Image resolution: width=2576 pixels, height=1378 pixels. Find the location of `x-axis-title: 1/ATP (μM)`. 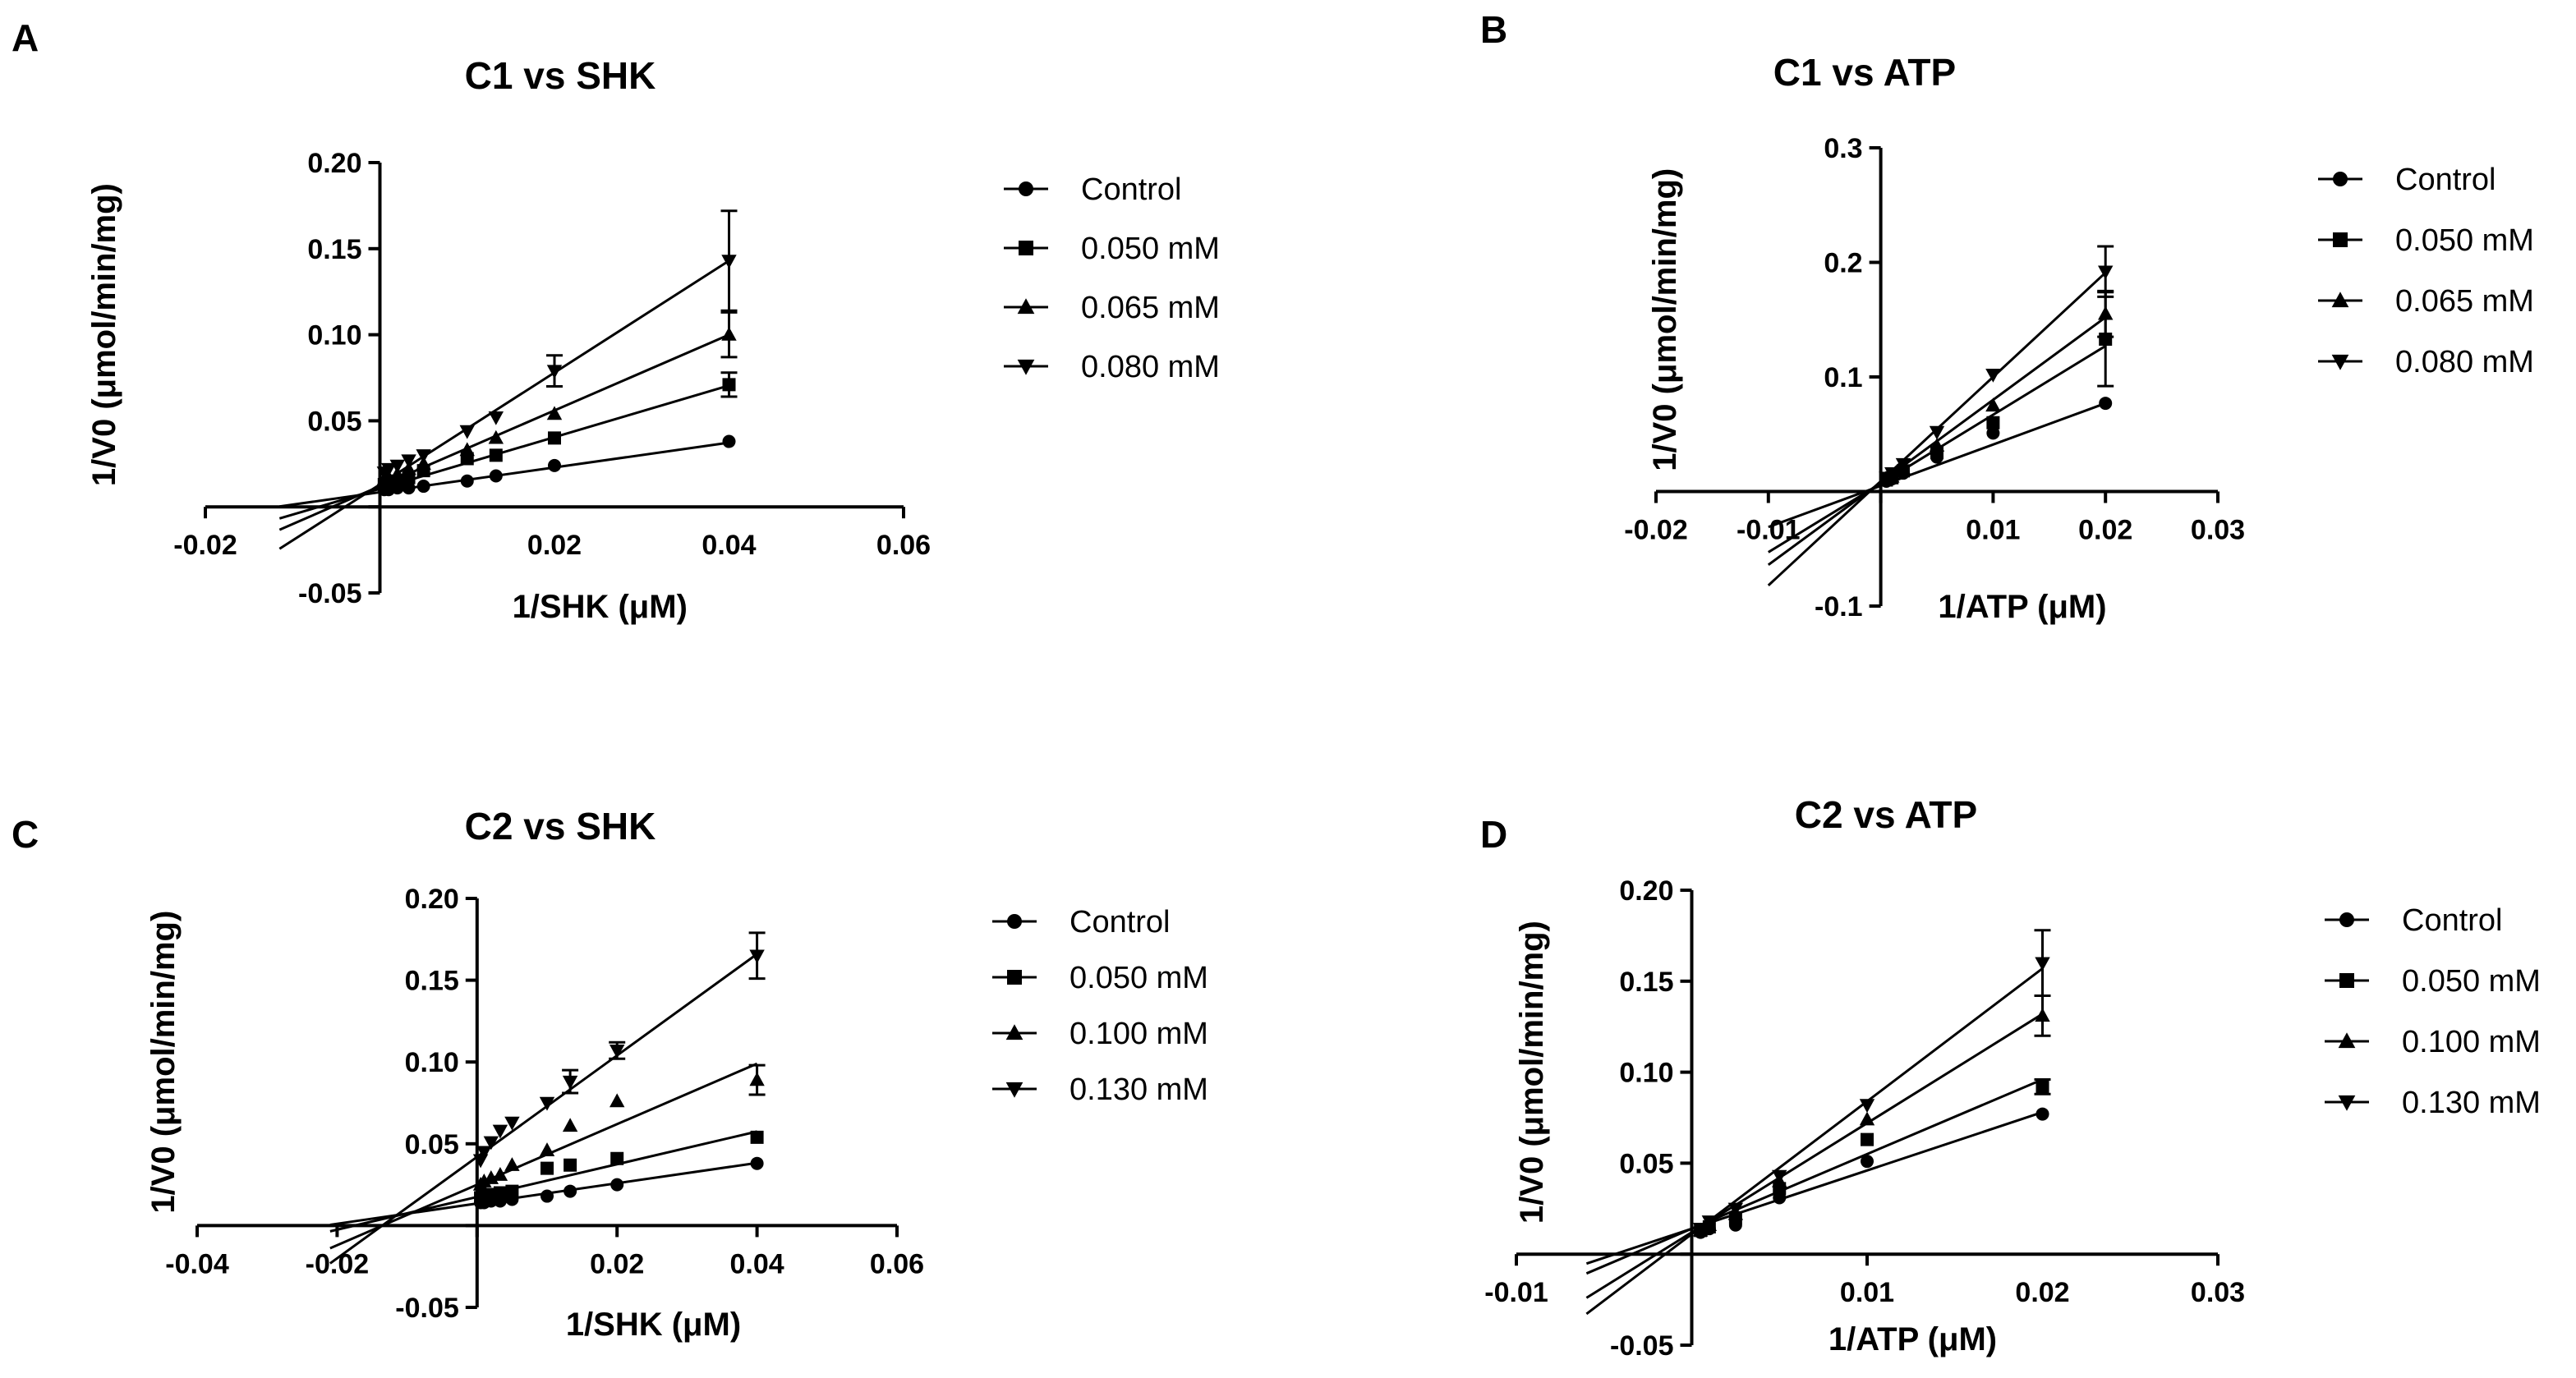

x-axis-title: 1/ATP (μM) is located at coordinates (2022, 607).